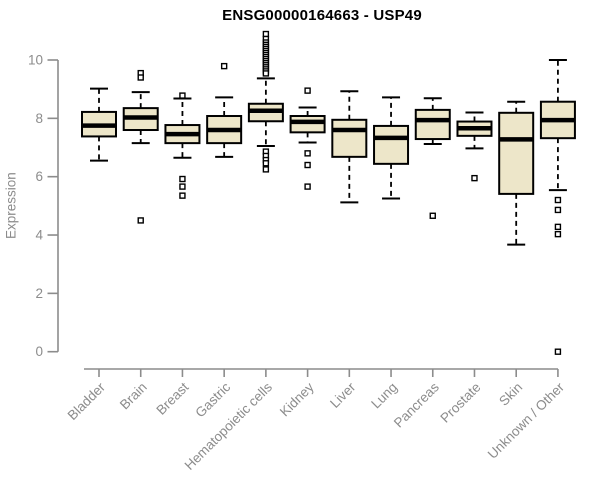 Image resolution: width=600 pixels, height=500 pixels. Describe the element at coordinates (322, 15) in the screenshot. I see `chart-title: ENSG00000164663 - USP49` at that location.